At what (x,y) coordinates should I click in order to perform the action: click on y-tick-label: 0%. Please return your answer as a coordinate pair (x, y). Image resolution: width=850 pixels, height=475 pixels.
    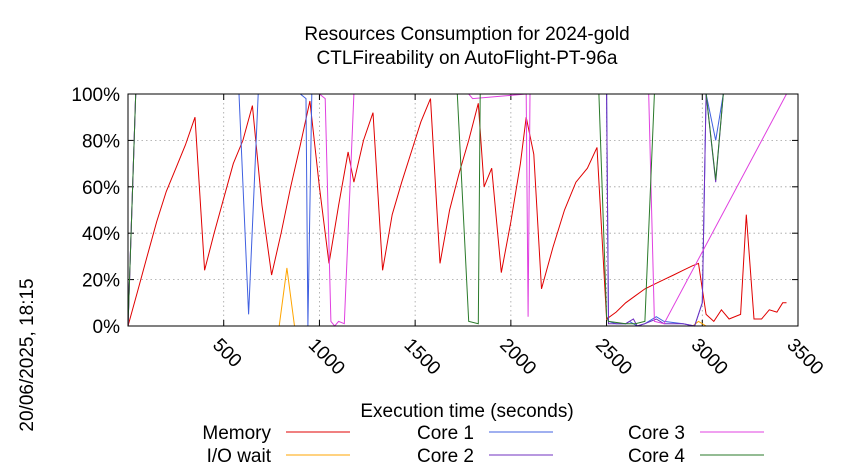
    Looking at the image, I should click on (107, 327).